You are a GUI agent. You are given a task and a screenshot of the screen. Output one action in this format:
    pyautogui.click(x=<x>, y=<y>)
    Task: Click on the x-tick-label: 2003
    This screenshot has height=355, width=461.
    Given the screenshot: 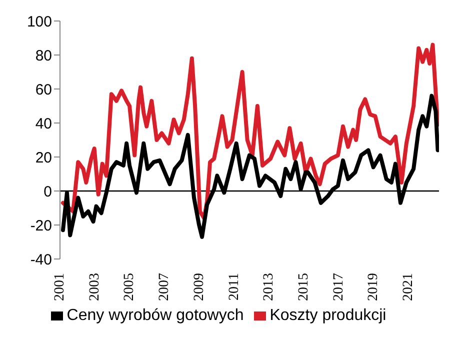 What is the action you would take?
    pyautogui.click(x=94, y=287)
    